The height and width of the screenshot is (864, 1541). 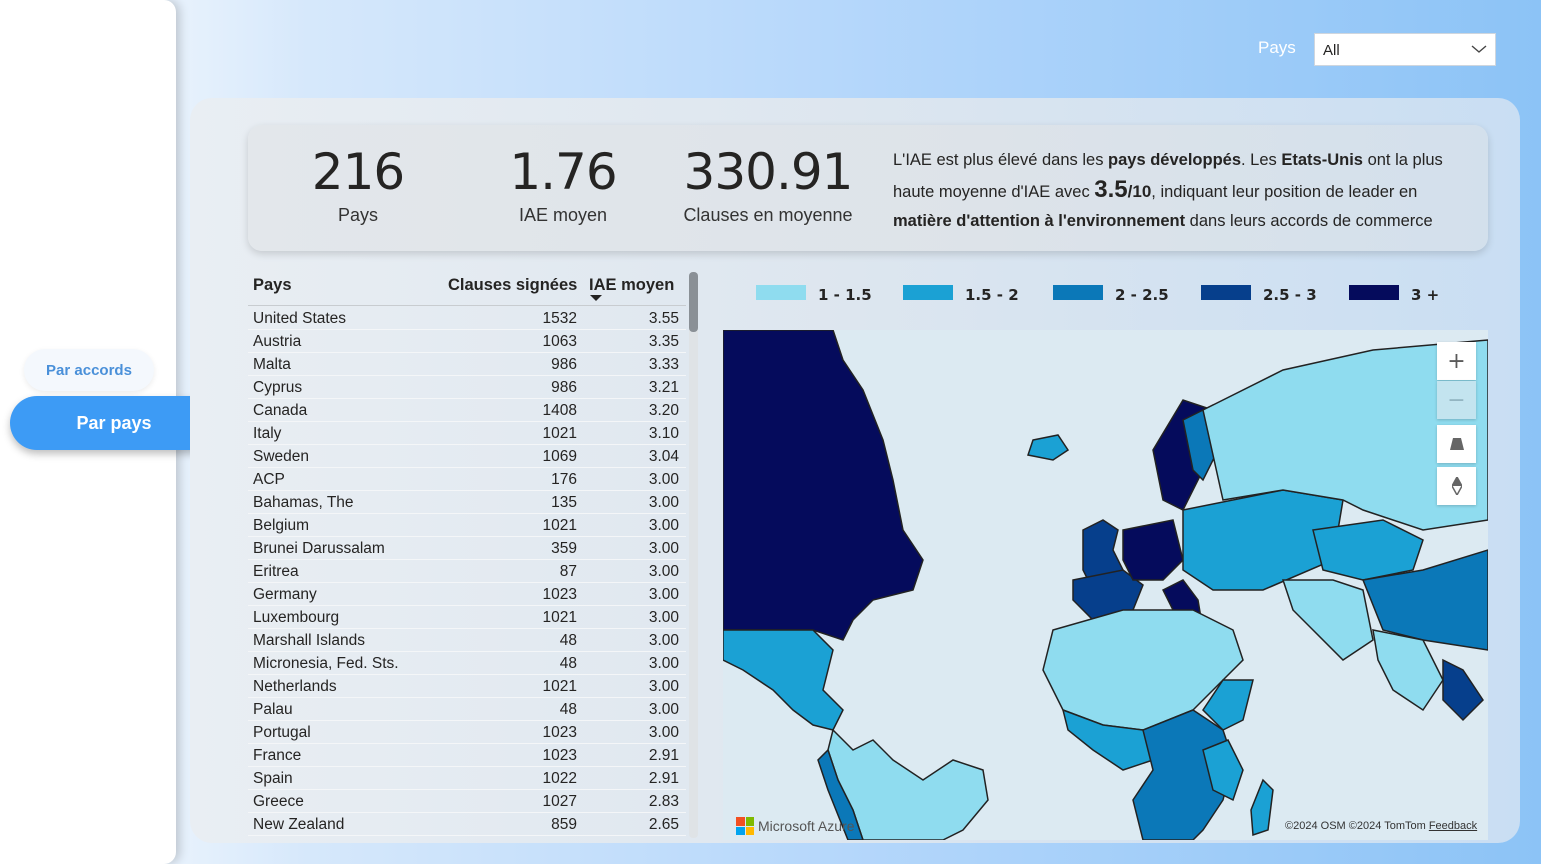 I want to click on table-row: Eritrea 87 3.00, so click(x=467, y=571).